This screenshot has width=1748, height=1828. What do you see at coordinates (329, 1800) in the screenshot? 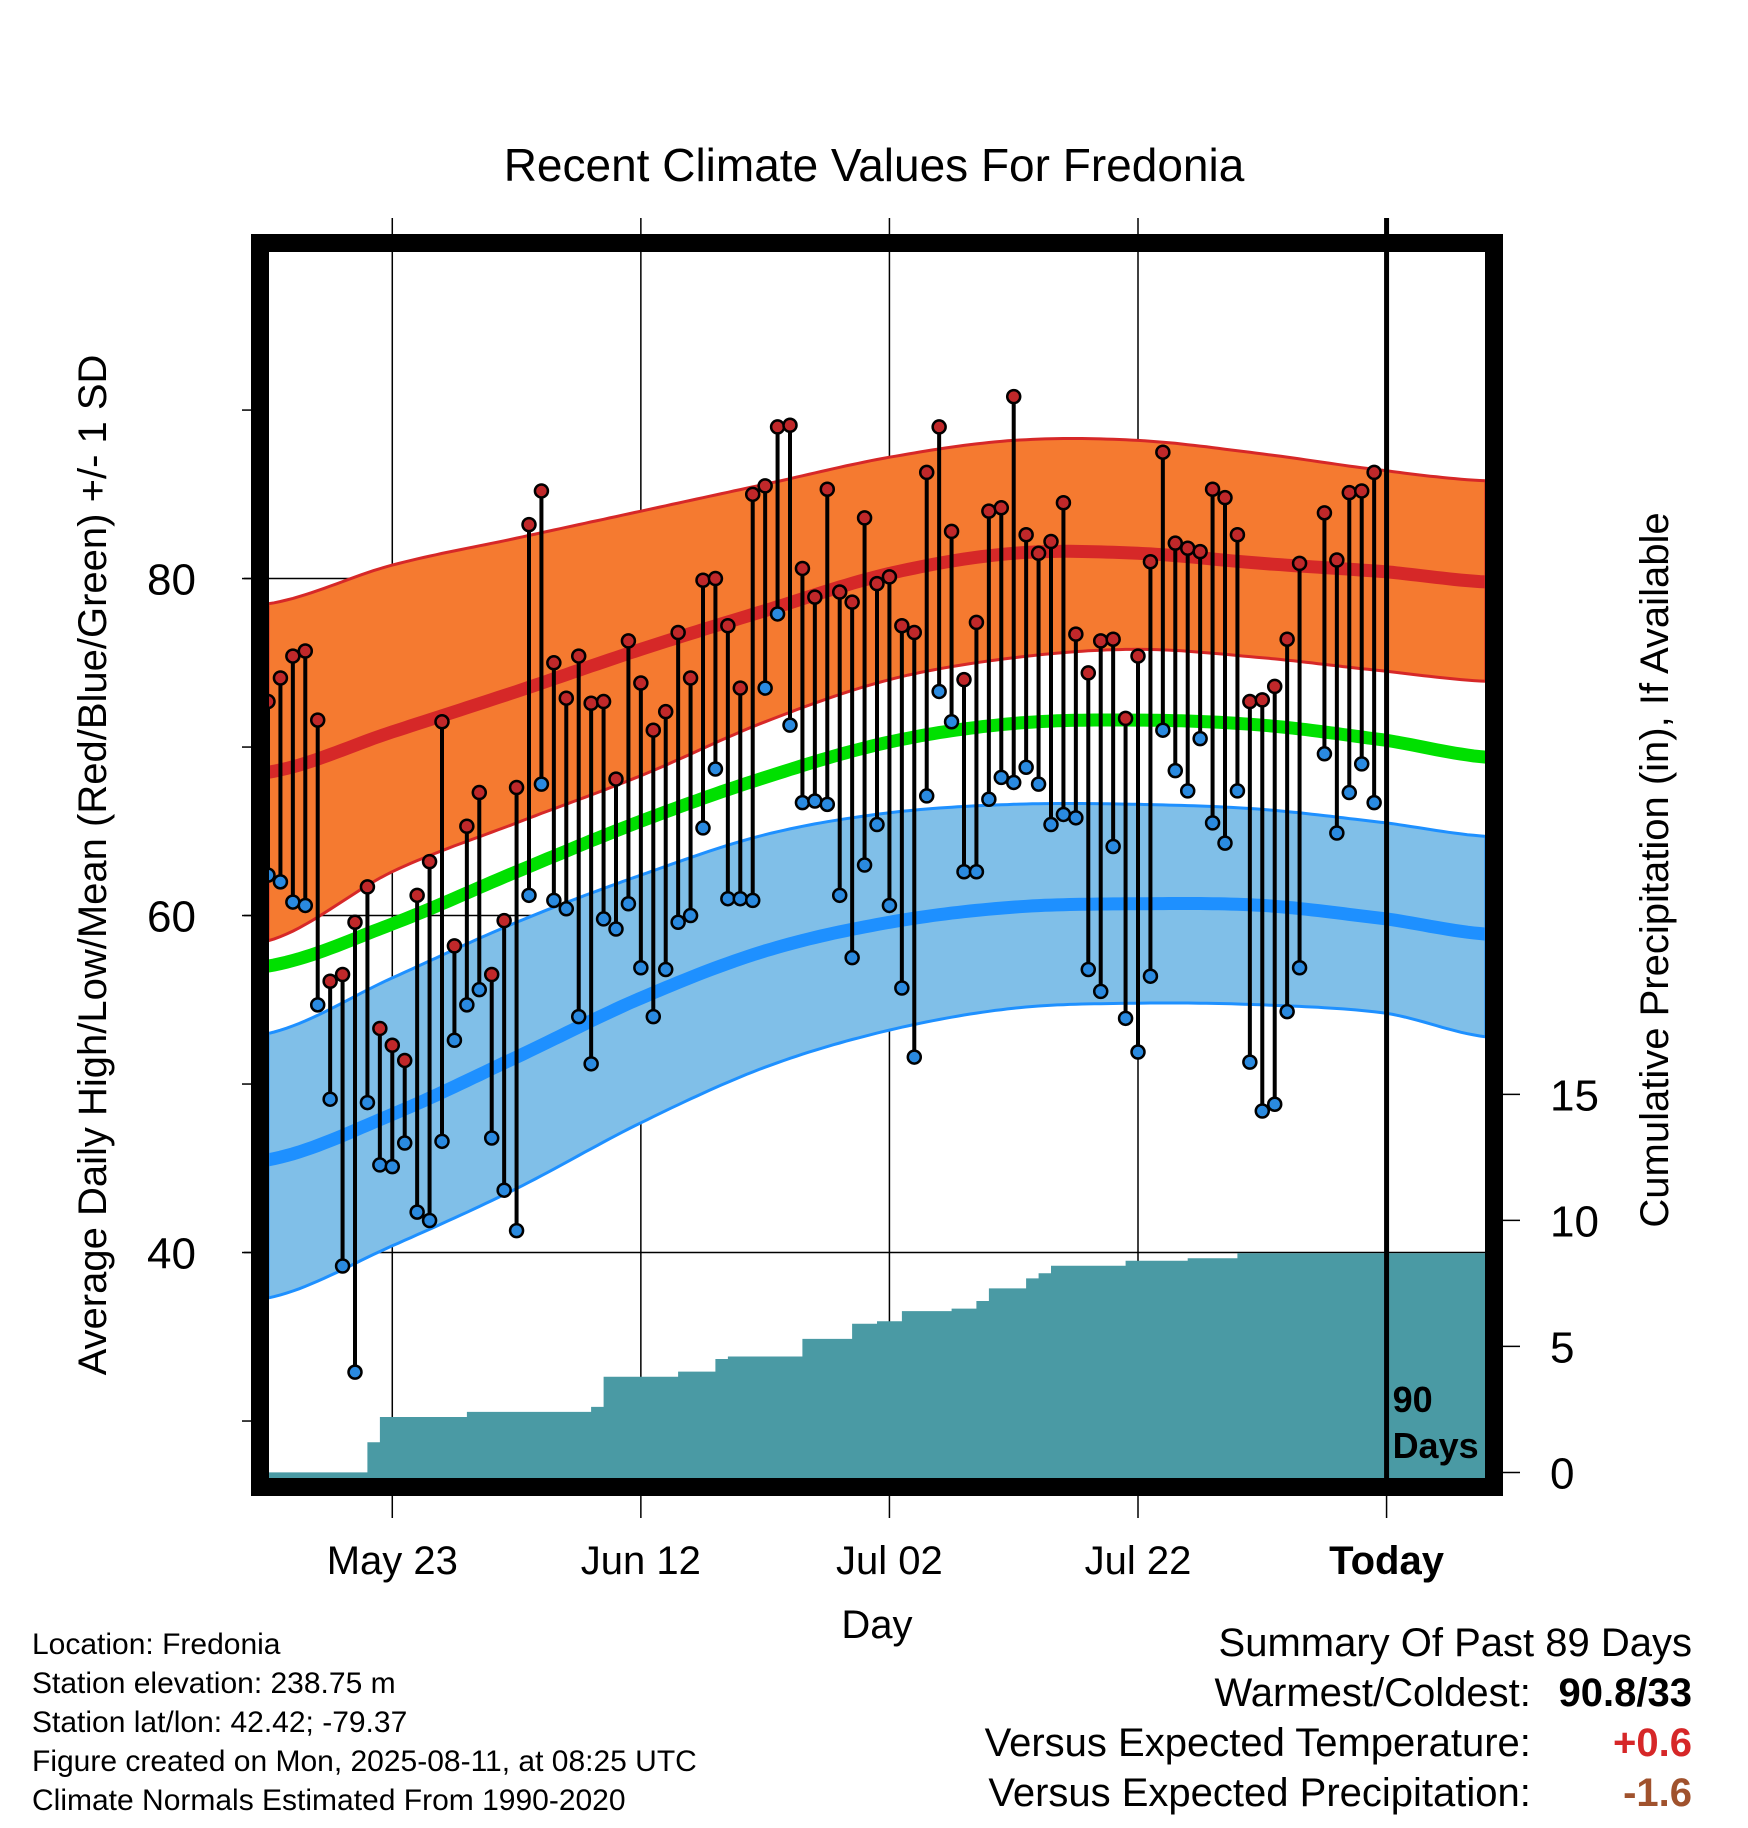
I see `meta-normals: Climate Normals Estimated From 1990-2020` at bounding box center [329, 1800].